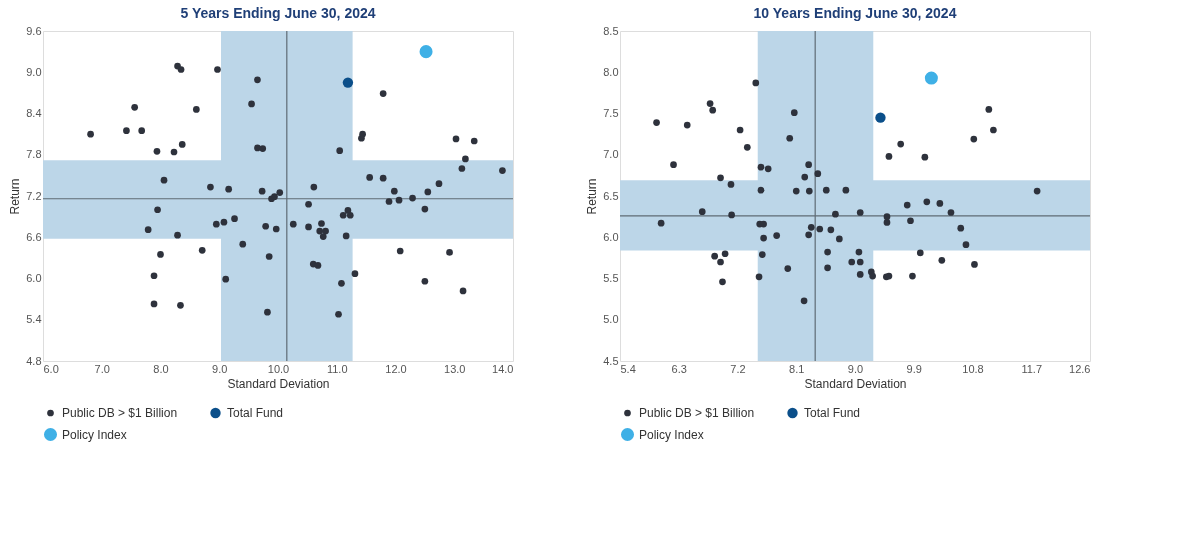 The image size is (1202, 543). Describe the element at coordinates (611, 360) in the screenshot. I see `y-tick-label: 4.5` at that location.